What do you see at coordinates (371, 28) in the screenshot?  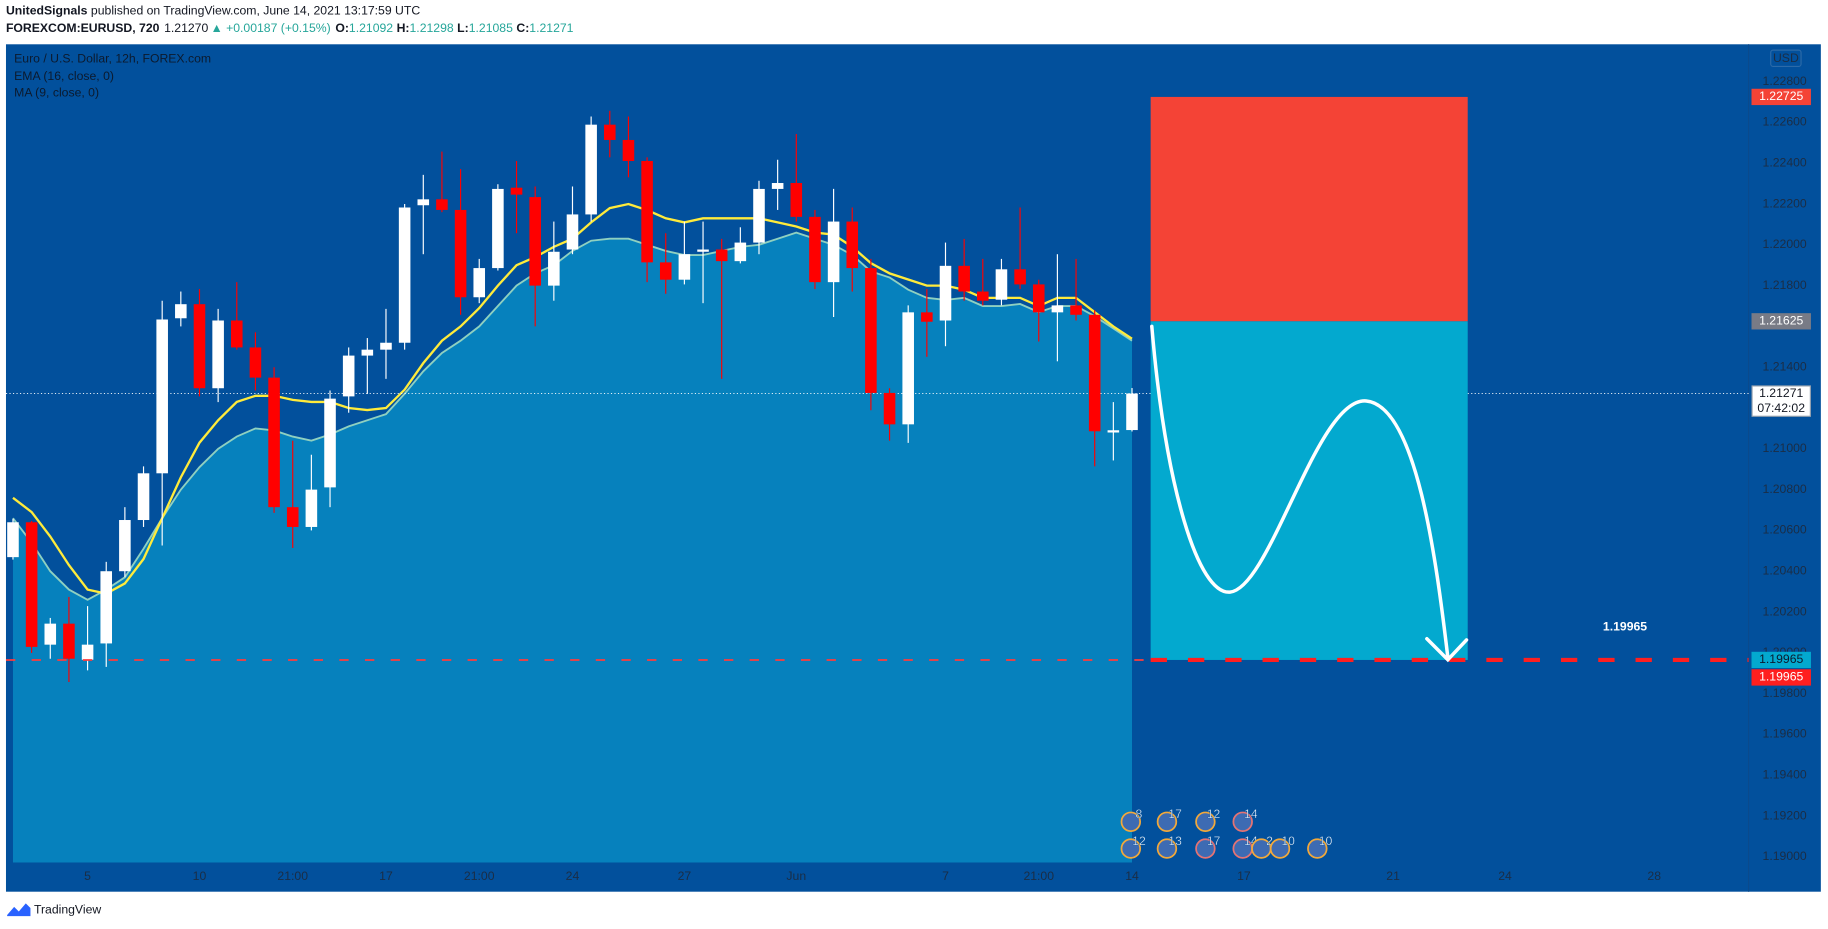 I see `ohlc-value: 1.21092` at bounding box center [371, 28].